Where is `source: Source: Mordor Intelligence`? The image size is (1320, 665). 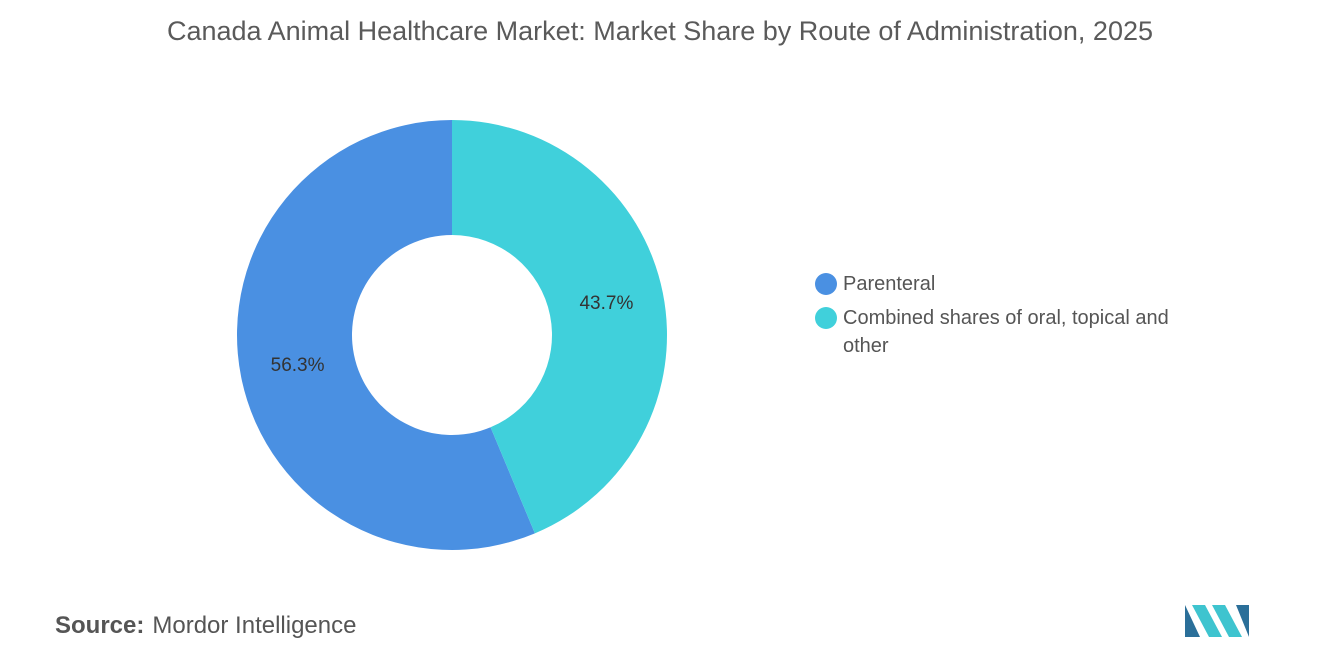
source: Source: Mordor Intelligence is located at coordinates (205, 626).